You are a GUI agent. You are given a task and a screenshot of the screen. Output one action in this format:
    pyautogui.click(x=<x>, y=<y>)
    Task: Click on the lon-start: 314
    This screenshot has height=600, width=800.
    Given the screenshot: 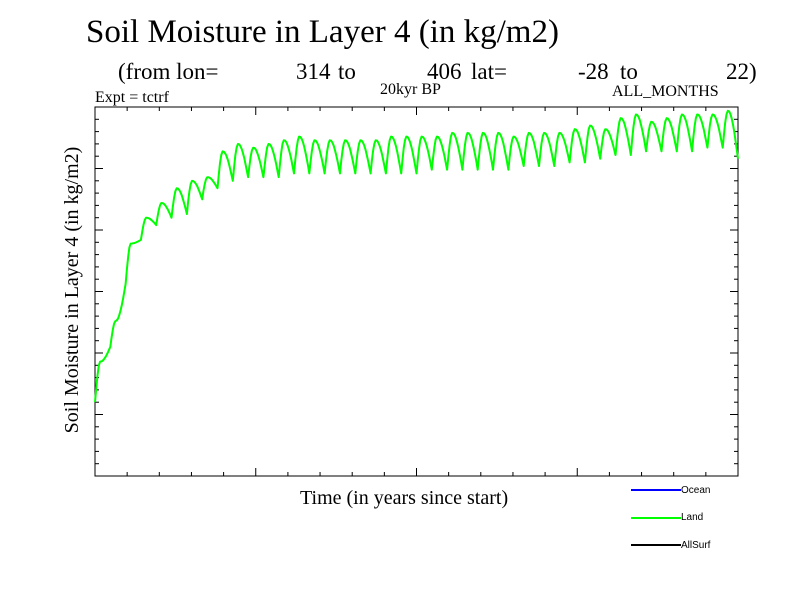 What is the action you would take?
    pyautogui.click(x=313, y=71)
    